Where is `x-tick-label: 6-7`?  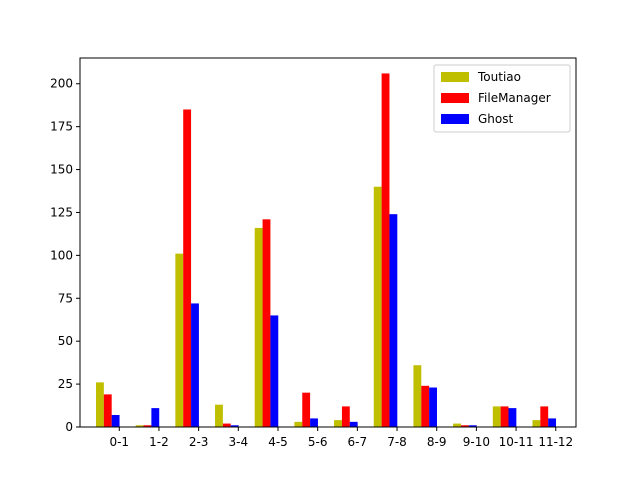
x-tick-label: 6-7 is located at coordinates (358, 442).